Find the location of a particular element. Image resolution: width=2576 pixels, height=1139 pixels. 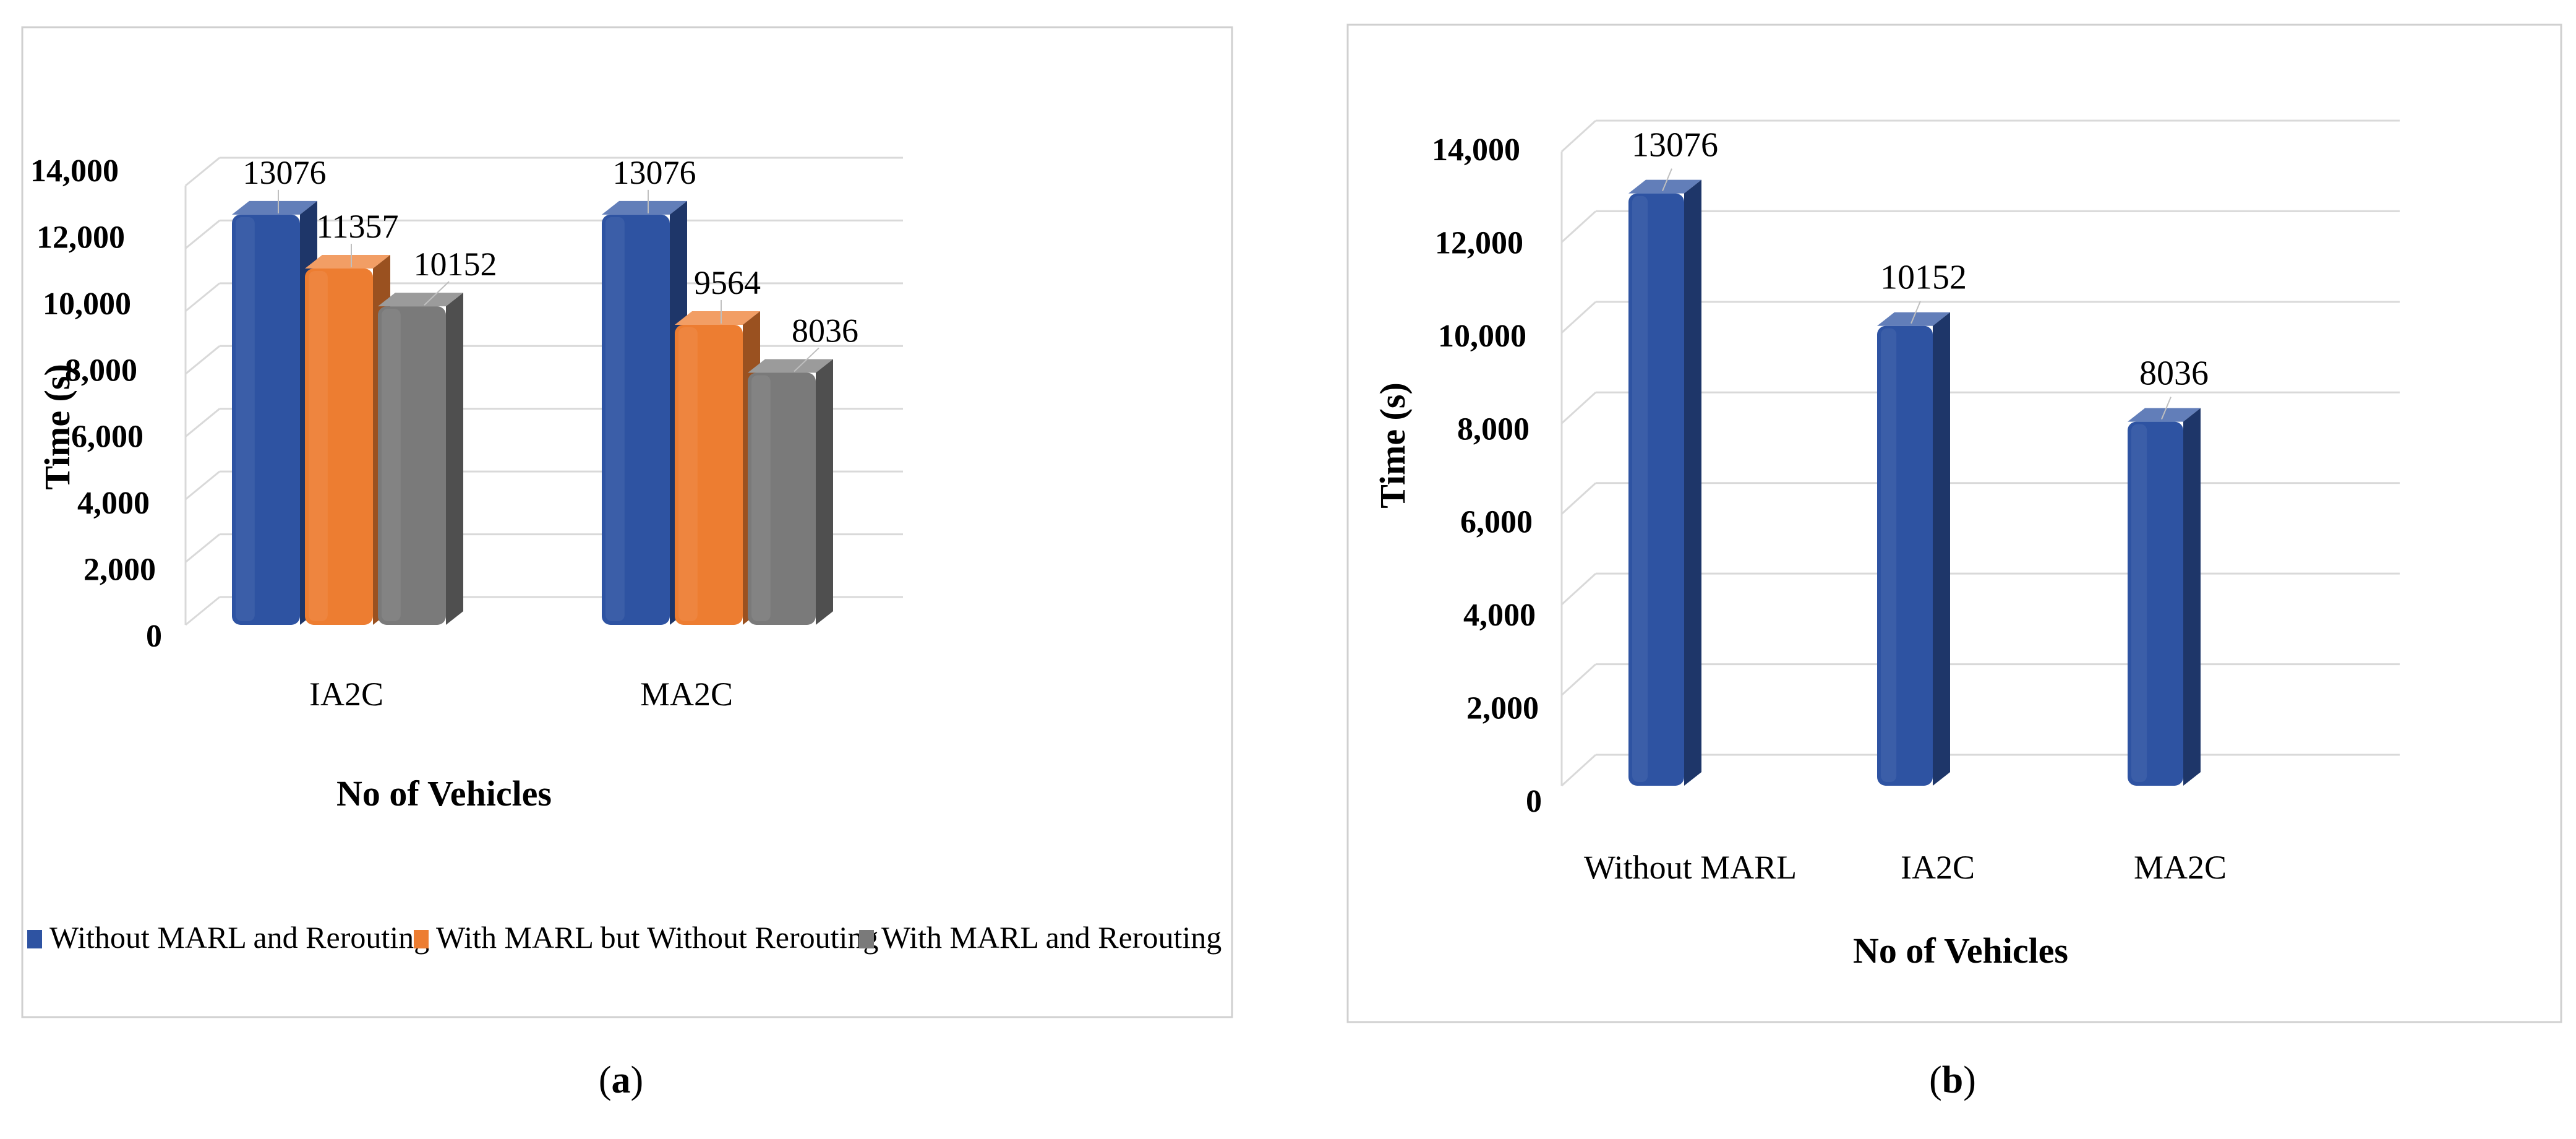

data-label: 9564 is located at coordinates (728, 282).